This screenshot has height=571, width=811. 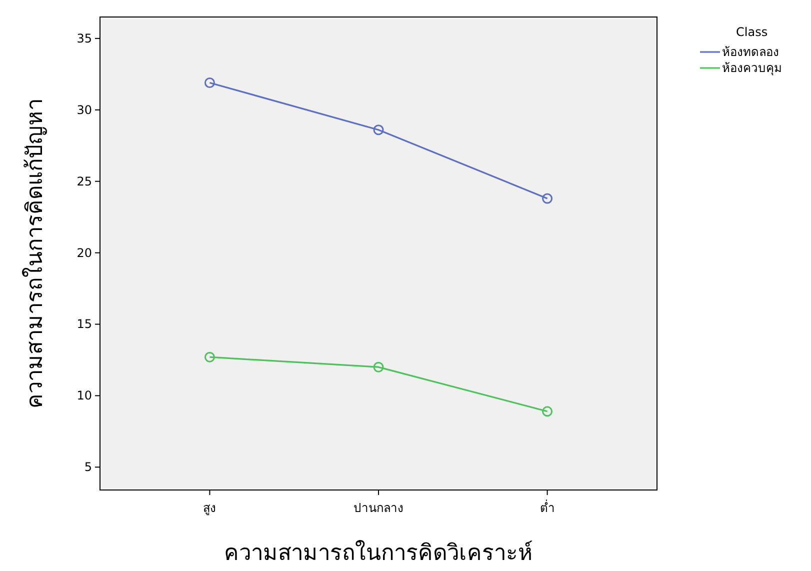 I want to click on y-tick-label: 35, so click(x=84, y=38).